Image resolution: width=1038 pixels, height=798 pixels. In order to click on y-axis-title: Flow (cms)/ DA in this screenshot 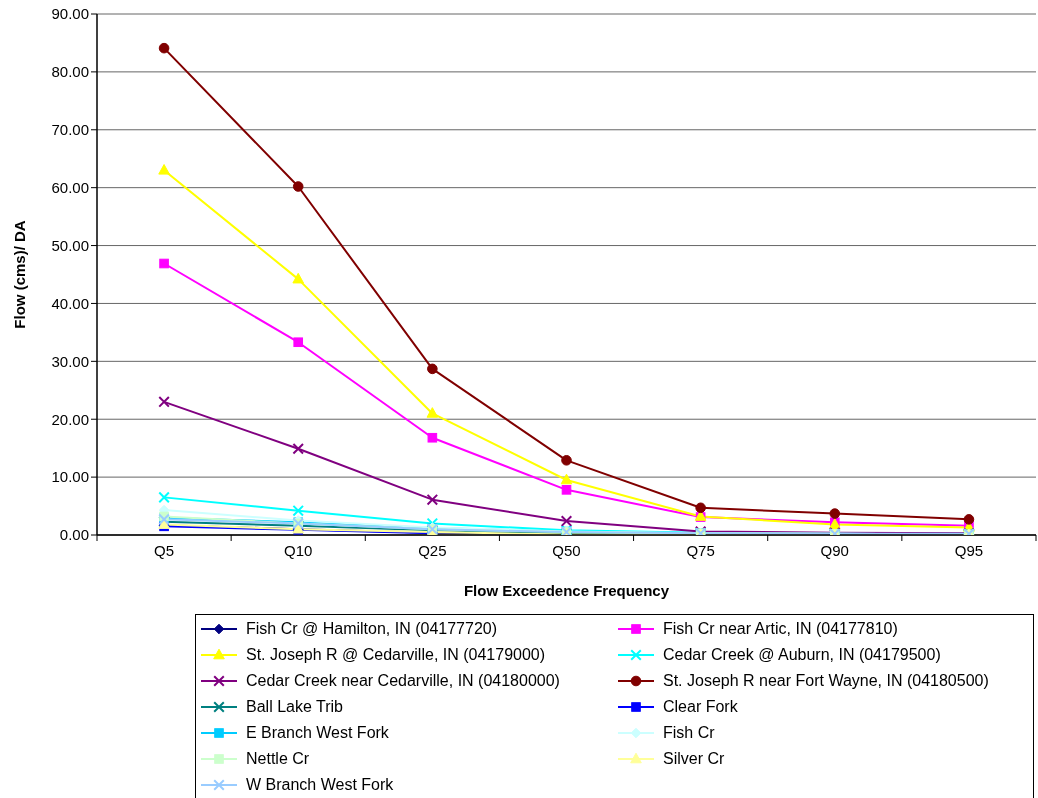, I will do `click(20, 274)`.